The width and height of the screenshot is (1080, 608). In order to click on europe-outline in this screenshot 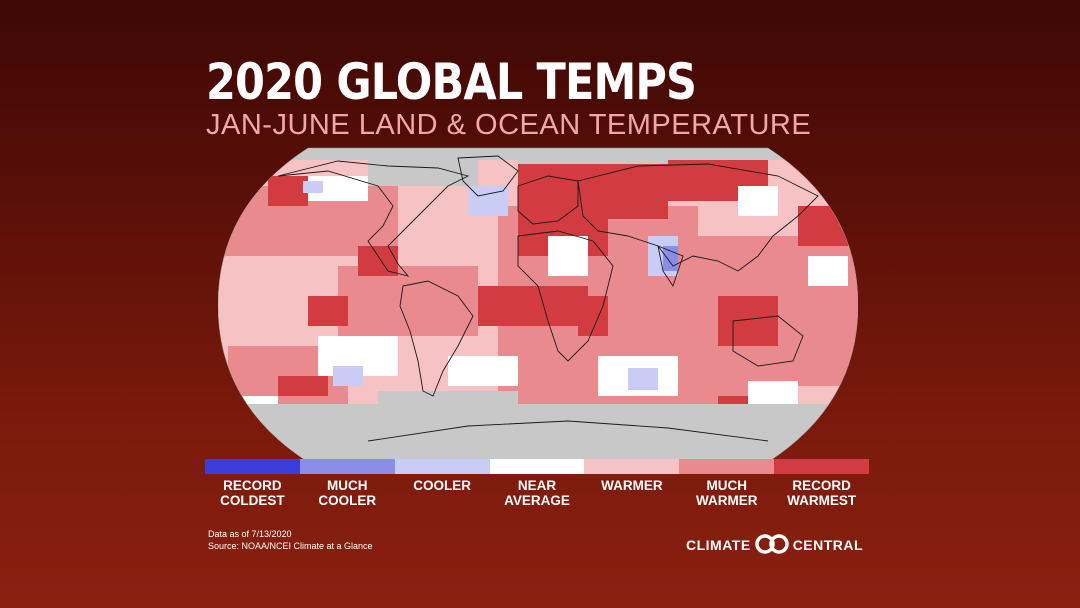, I will do `click(548, 200)`.